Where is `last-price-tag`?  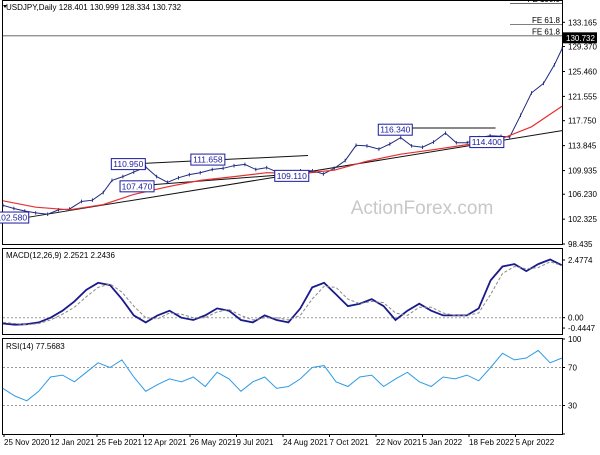 last-price-tag is located at coordinates (580, 38).